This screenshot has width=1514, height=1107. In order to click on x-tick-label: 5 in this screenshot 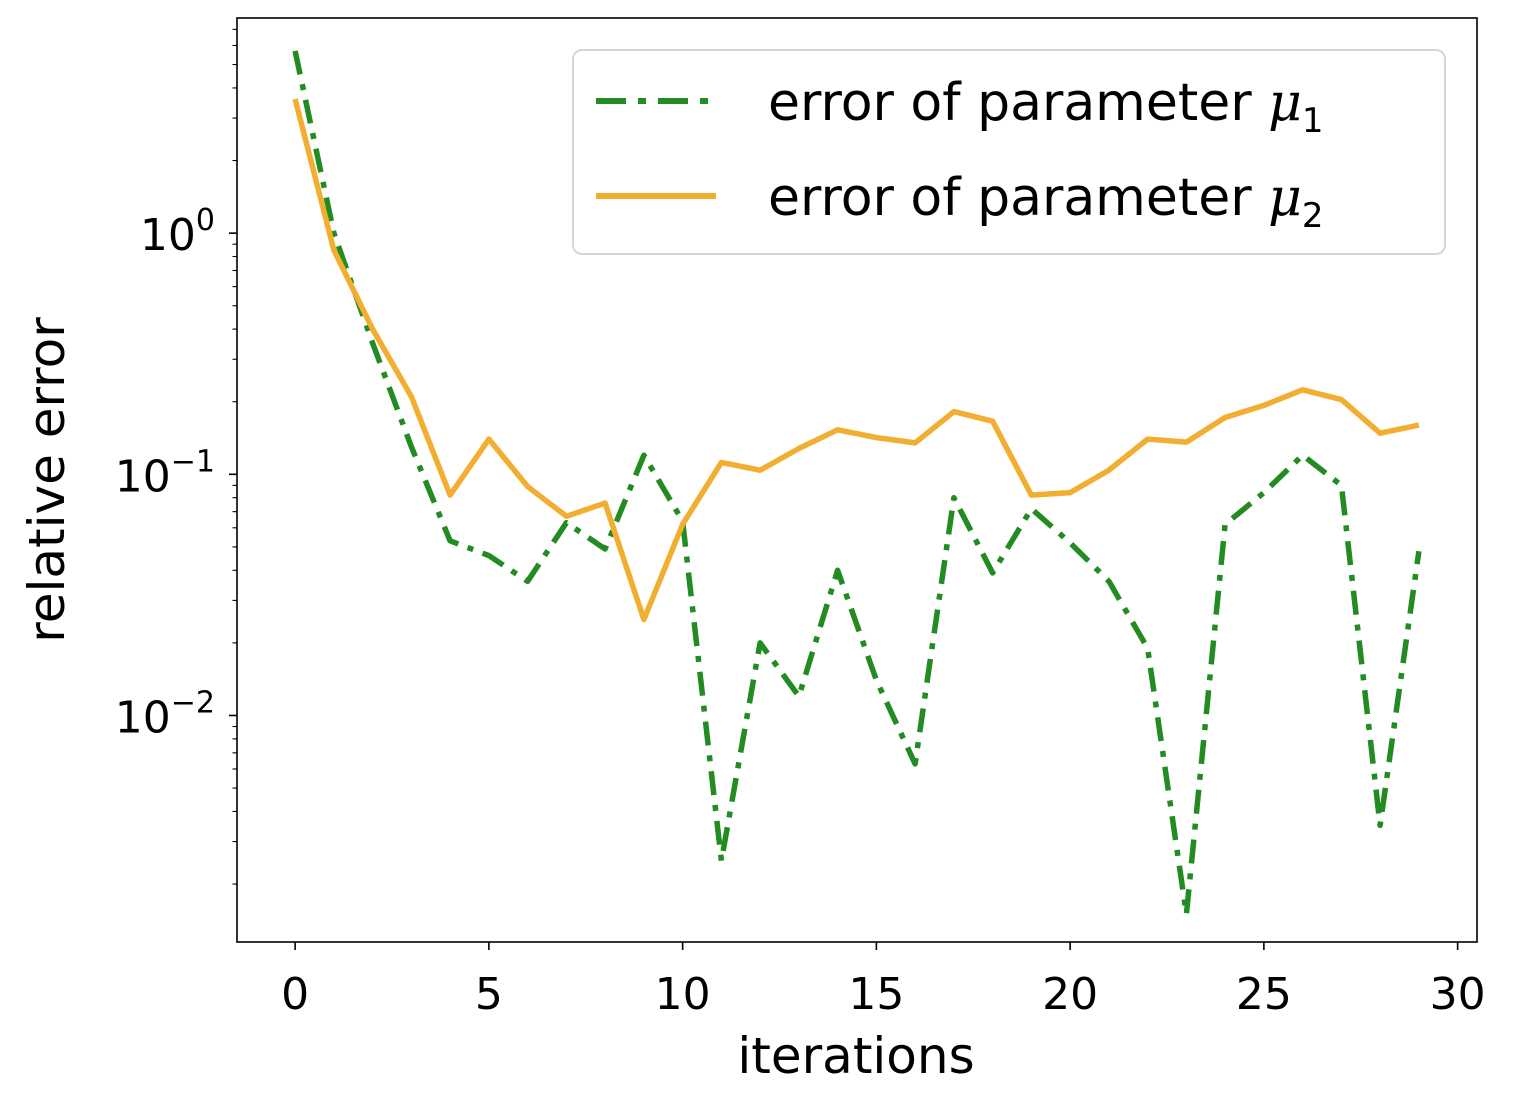, I will do `click(489, 994)`.